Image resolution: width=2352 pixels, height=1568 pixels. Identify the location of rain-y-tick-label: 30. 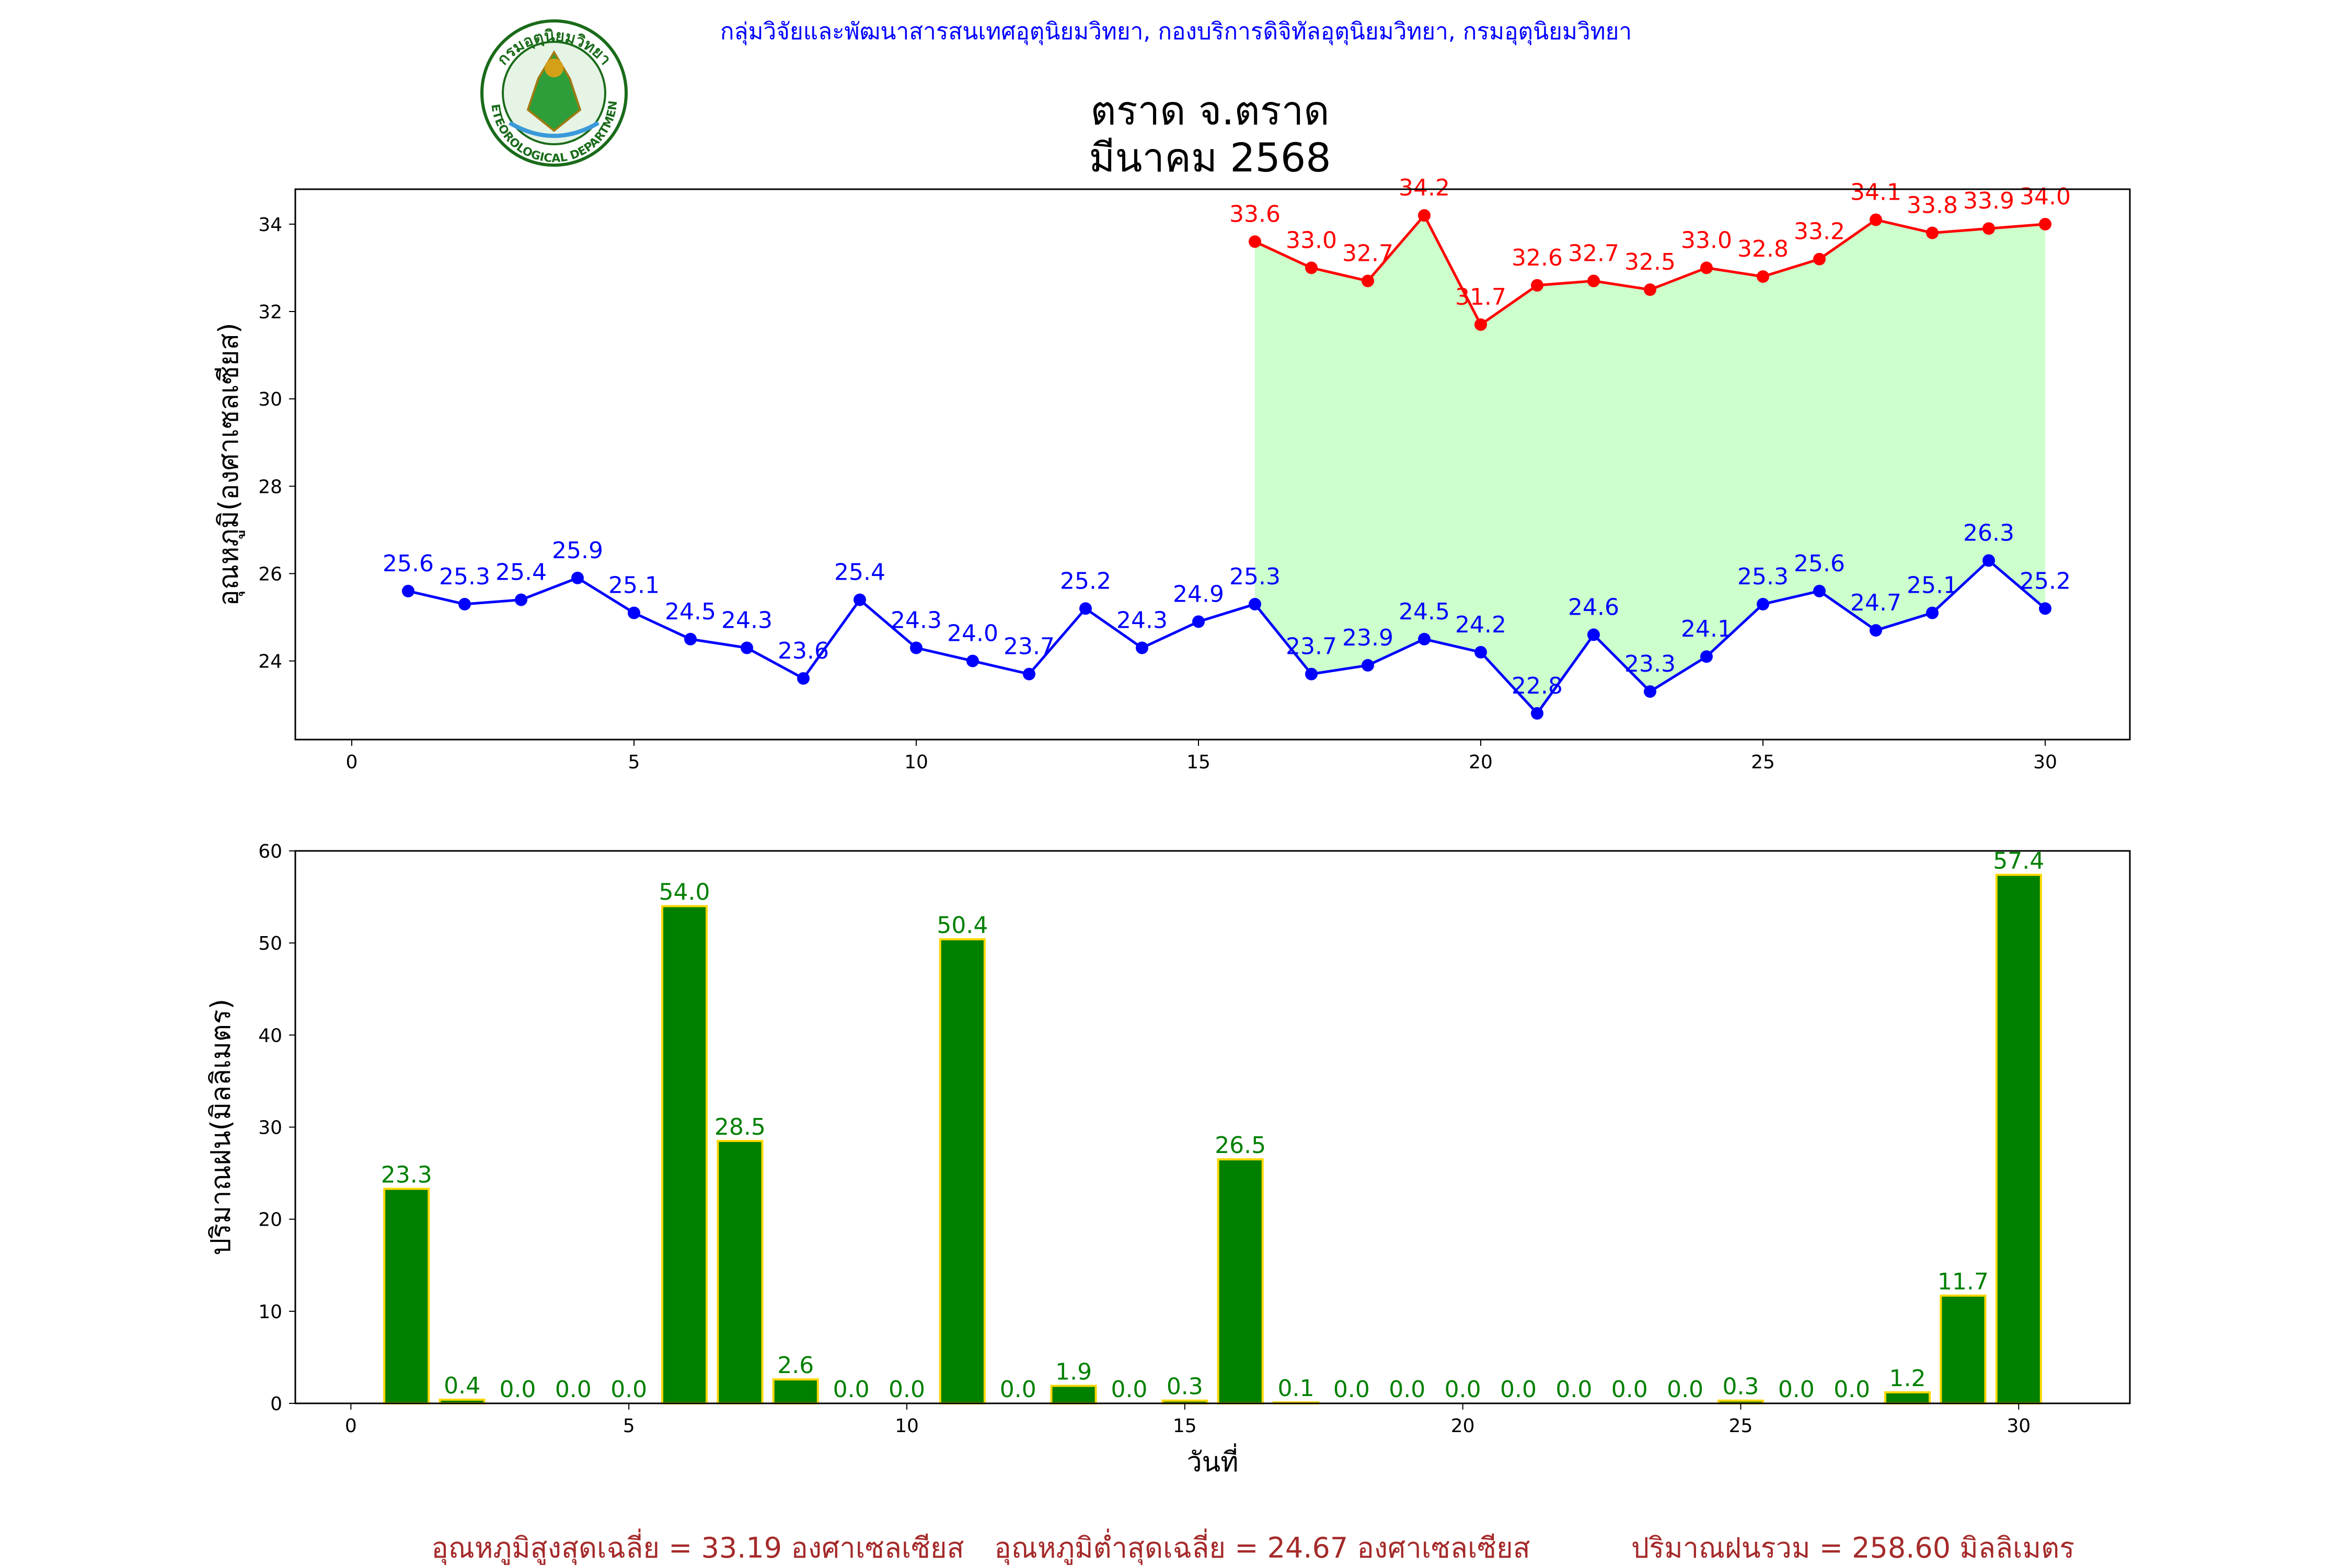
(270, 1128).